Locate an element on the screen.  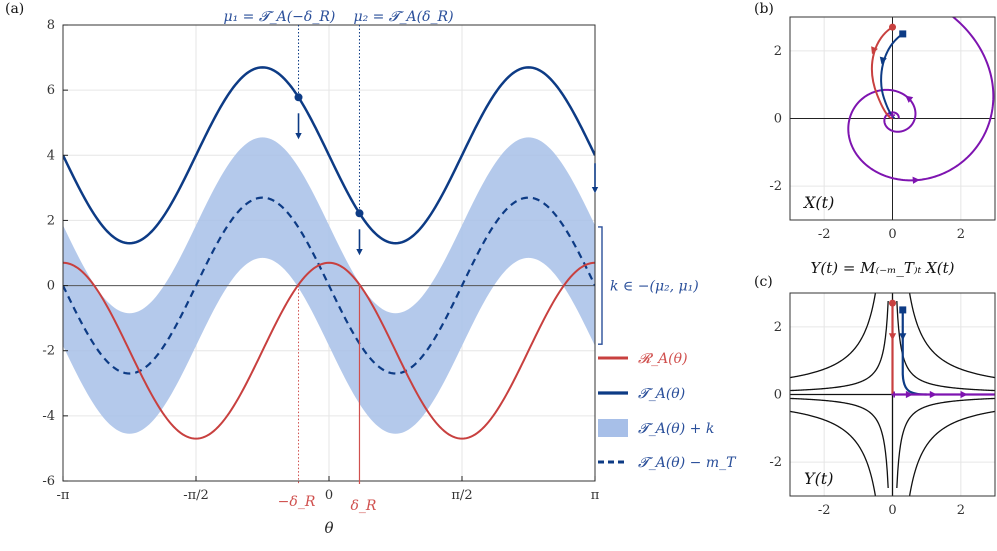
legend-t-label: 𝓣_A(θ) is located at coordinates (661, 394).